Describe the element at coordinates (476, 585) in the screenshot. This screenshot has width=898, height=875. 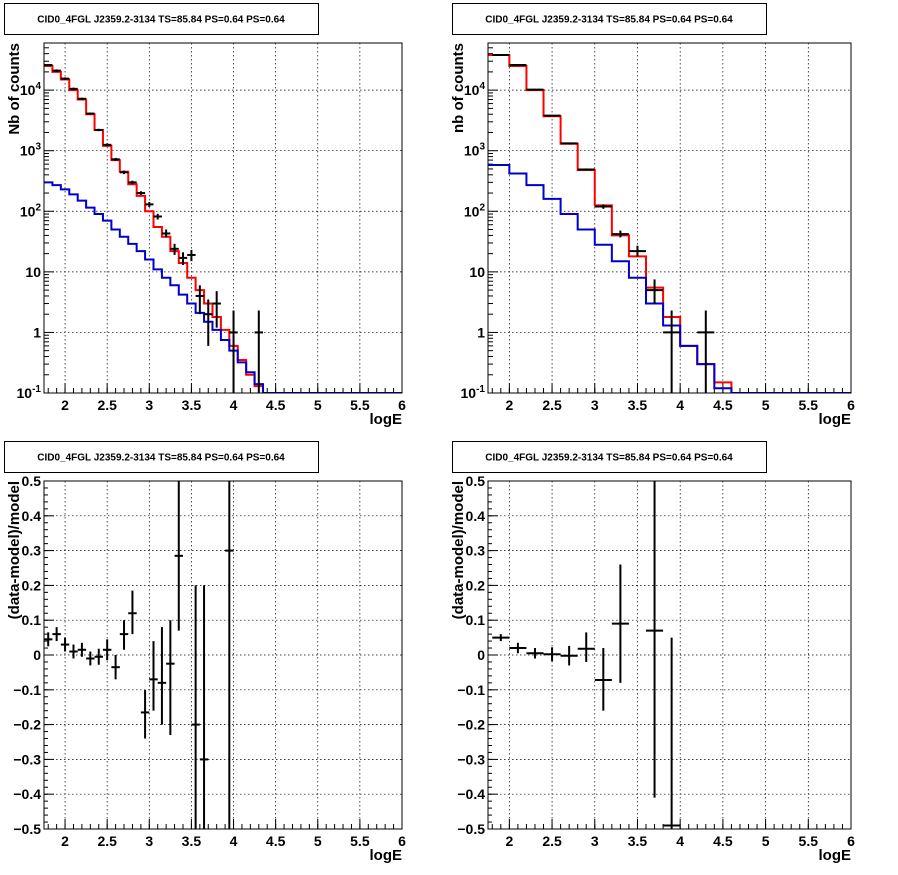
I see `y-tick-label: 0.2` at that location.